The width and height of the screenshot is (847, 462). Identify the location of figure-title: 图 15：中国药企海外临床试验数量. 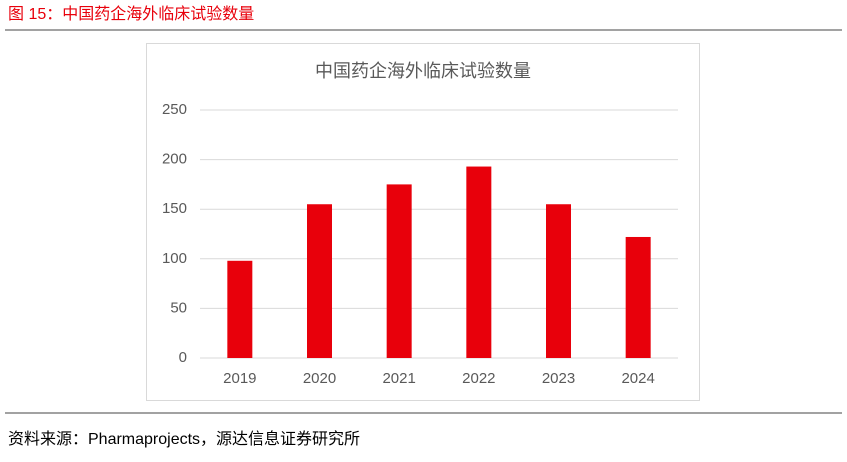
(131, 14).